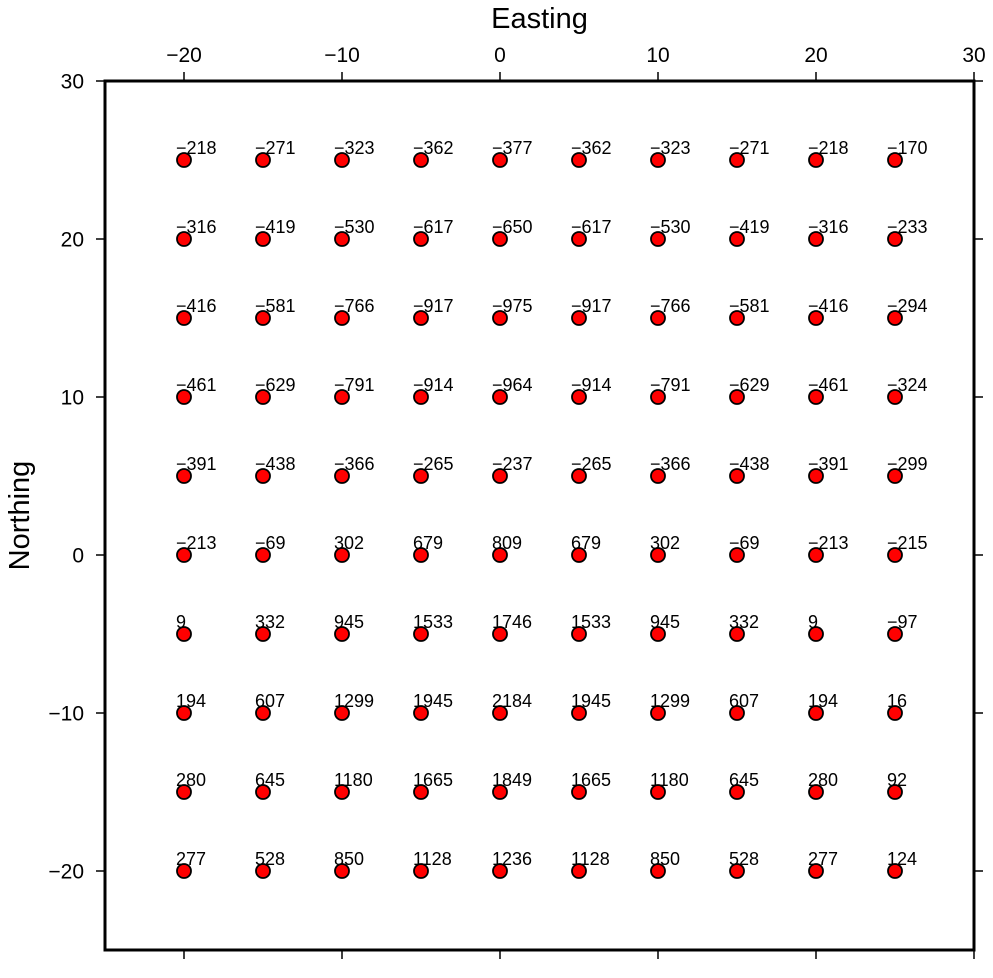 The image size is (993, 978). I want to click on y-axis-title: Northing, so click(20, 516).